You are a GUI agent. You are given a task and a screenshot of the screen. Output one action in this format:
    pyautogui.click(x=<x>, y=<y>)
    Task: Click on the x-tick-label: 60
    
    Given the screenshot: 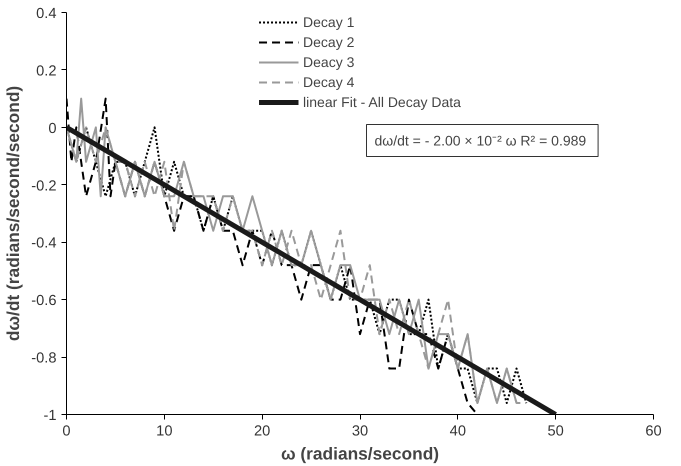 What is the action you would take?
    pyautogui.click(x=653, y=432)
    